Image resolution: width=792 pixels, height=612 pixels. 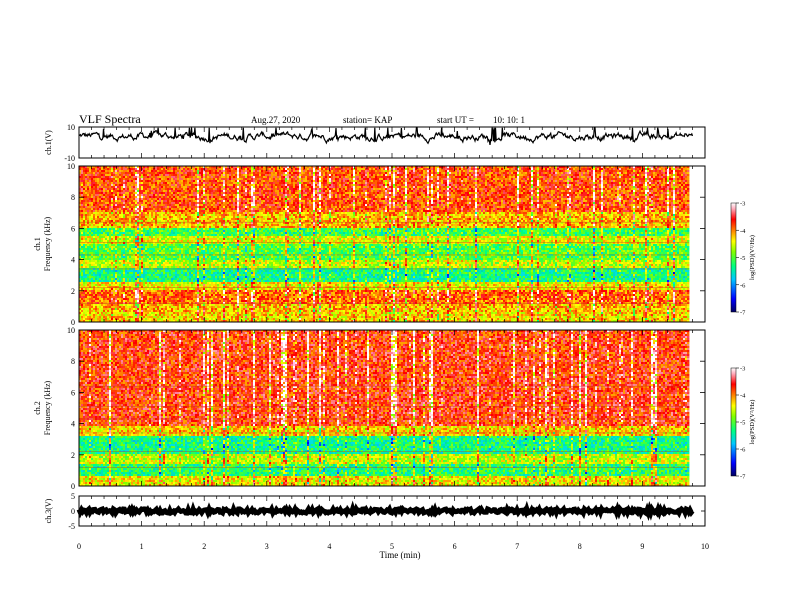 I want to click on start-ut-label: start UT =, so click(x=455, y=120).